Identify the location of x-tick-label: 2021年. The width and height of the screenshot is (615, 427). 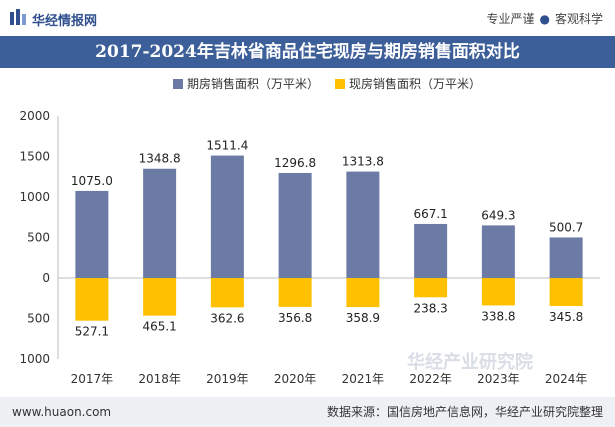
(363, 379).